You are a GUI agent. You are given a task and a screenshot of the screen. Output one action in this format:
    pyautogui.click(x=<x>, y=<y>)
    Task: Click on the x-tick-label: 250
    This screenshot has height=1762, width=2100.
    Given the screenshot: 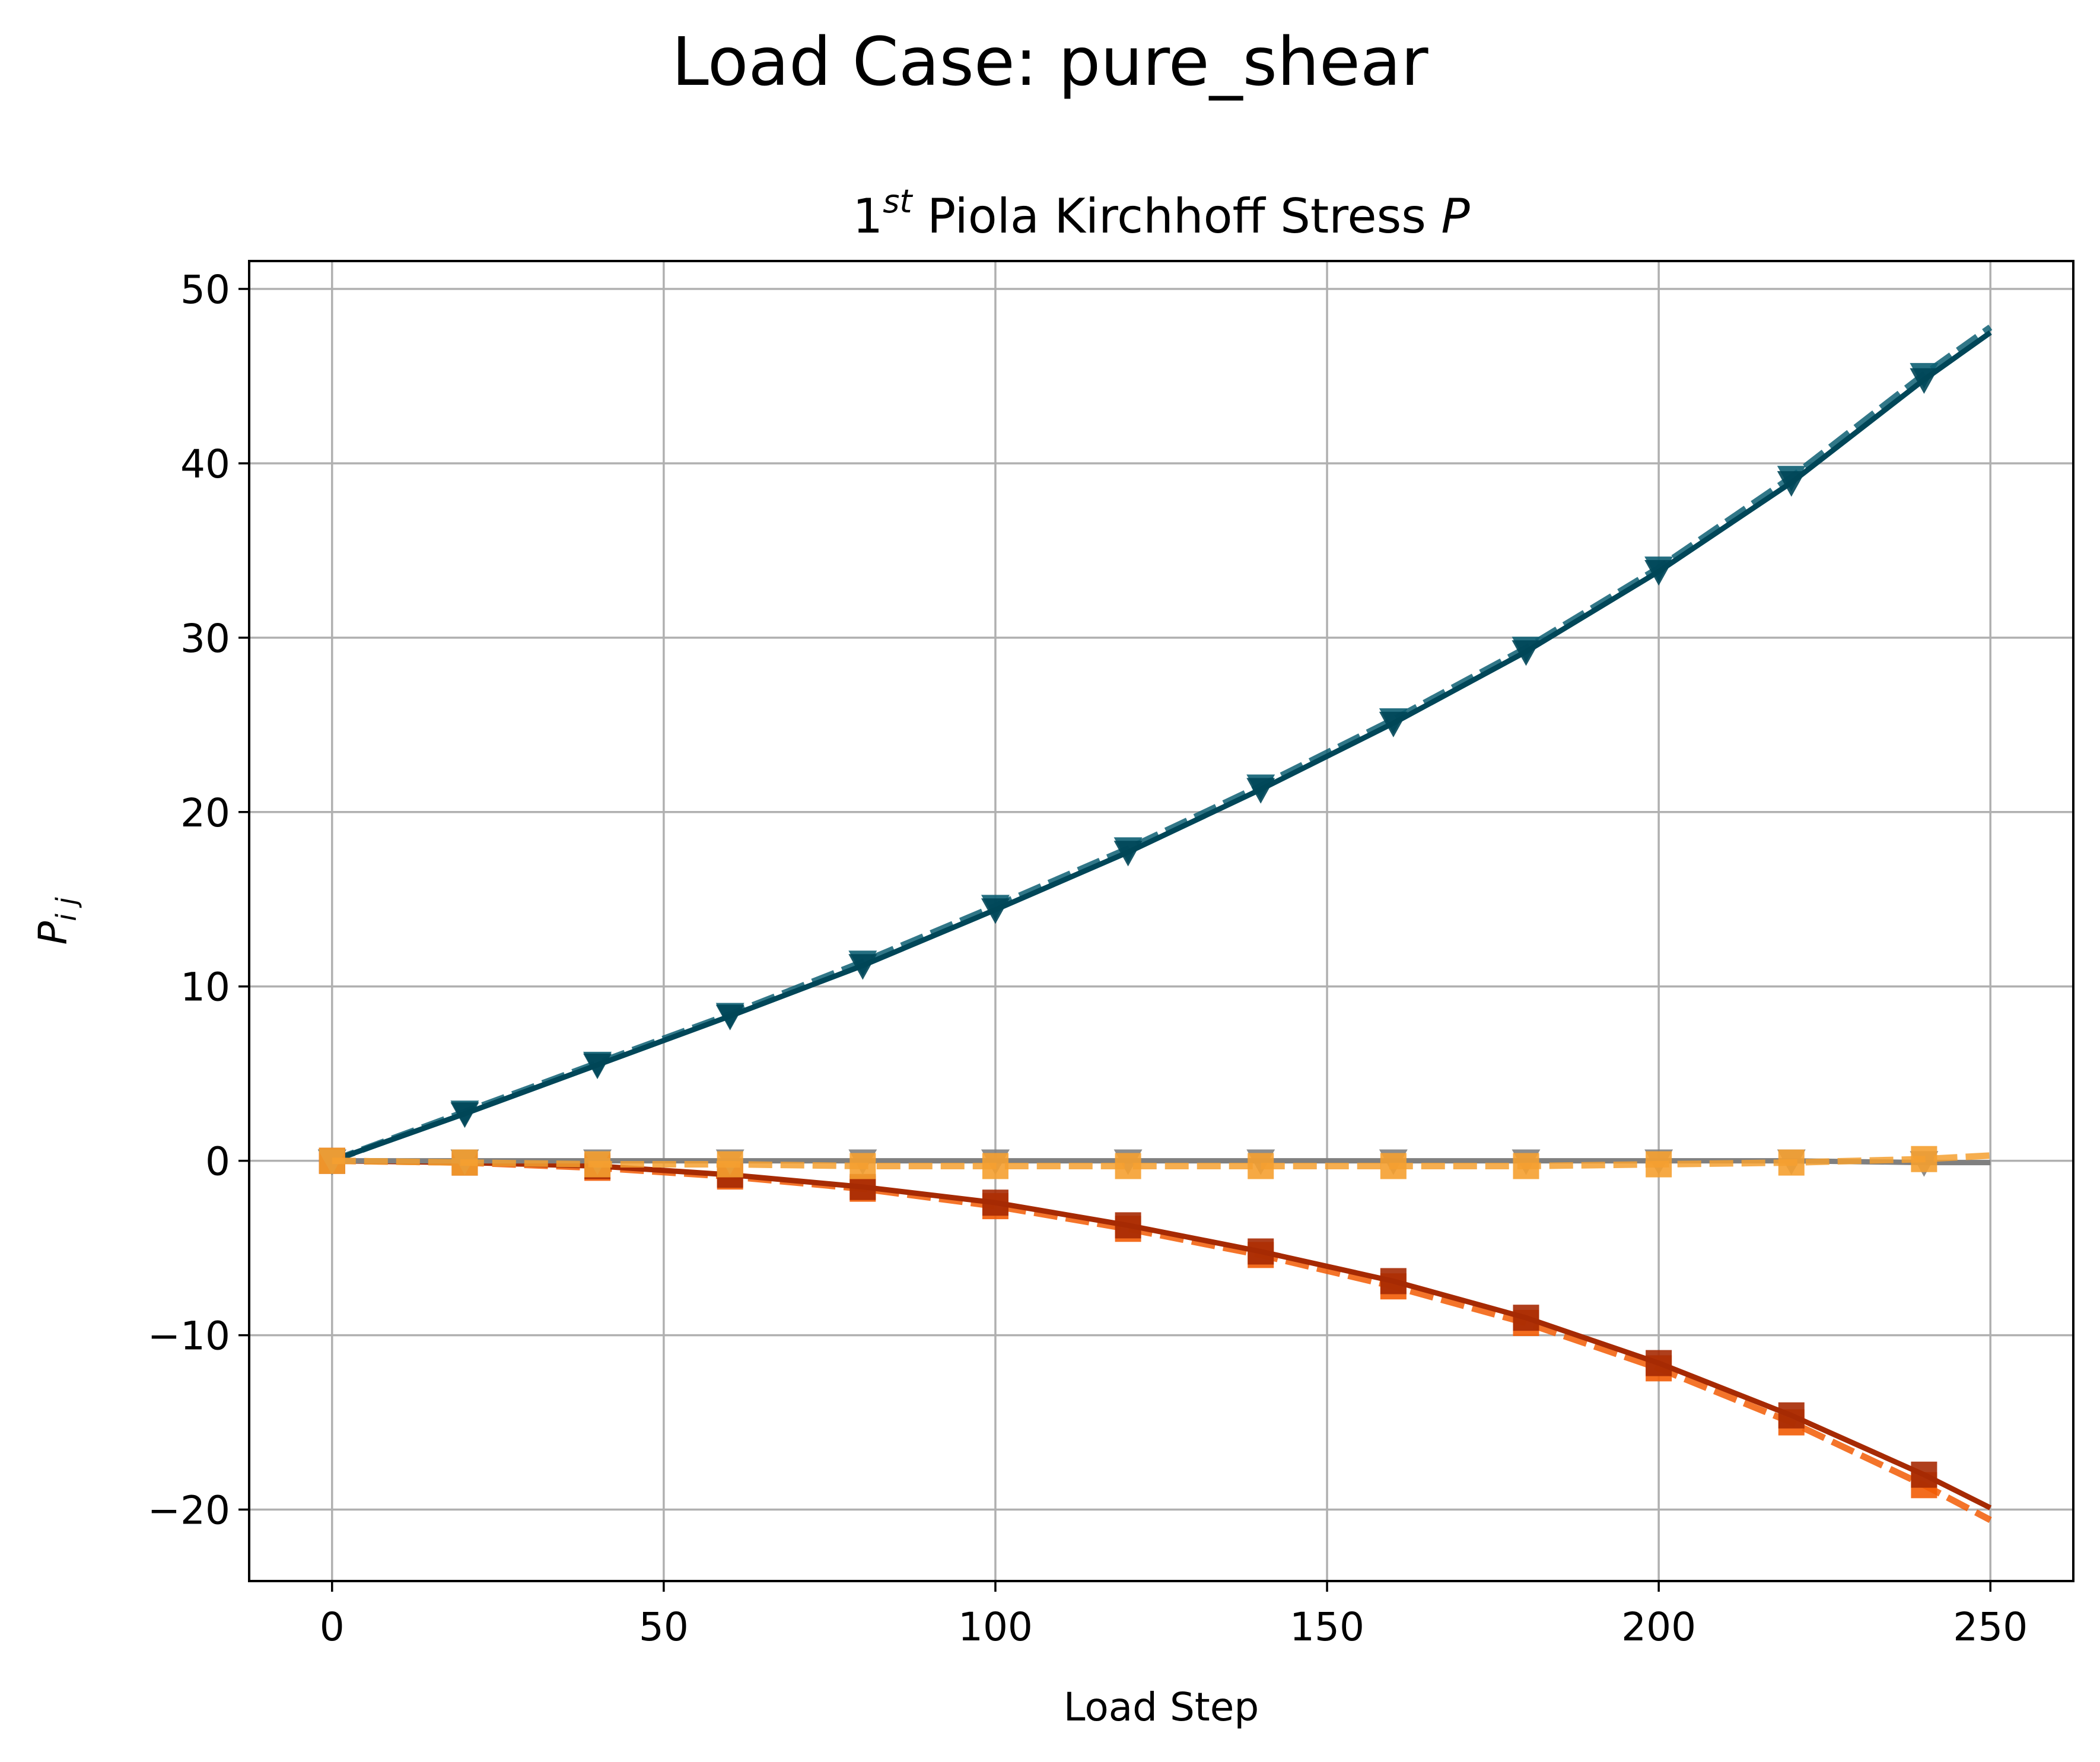 What is the action you would take?
    pyautogui.click(x=1990, y=1627)
    